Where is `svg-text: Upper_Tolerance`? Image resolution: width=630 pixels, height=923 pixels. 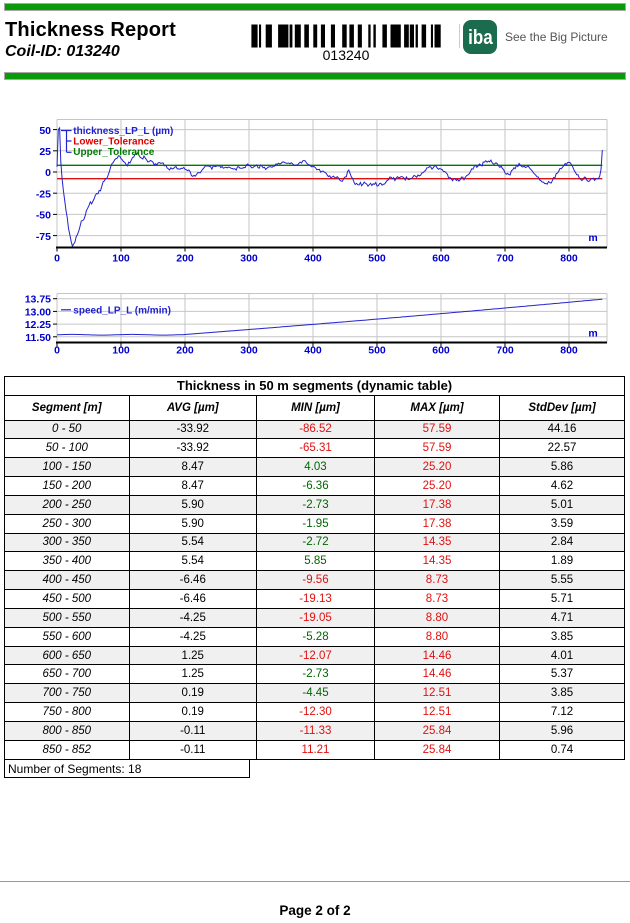
svg-text: Upper_Tolerance is located at coordinates (113, 152).